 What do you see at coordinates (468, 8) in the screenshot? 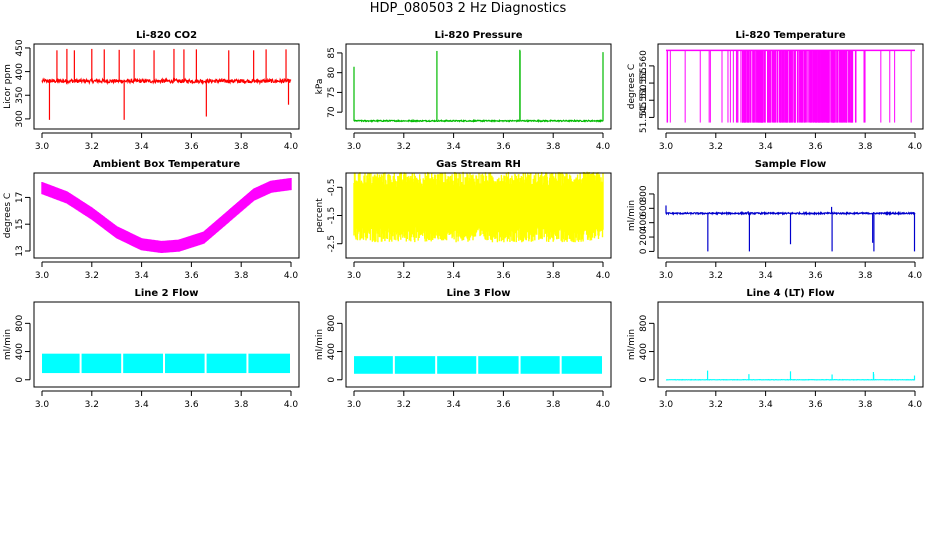
I see `figure-title: HDP_080503 2 Hz Diagnostics` at bounding box center [468, 8].